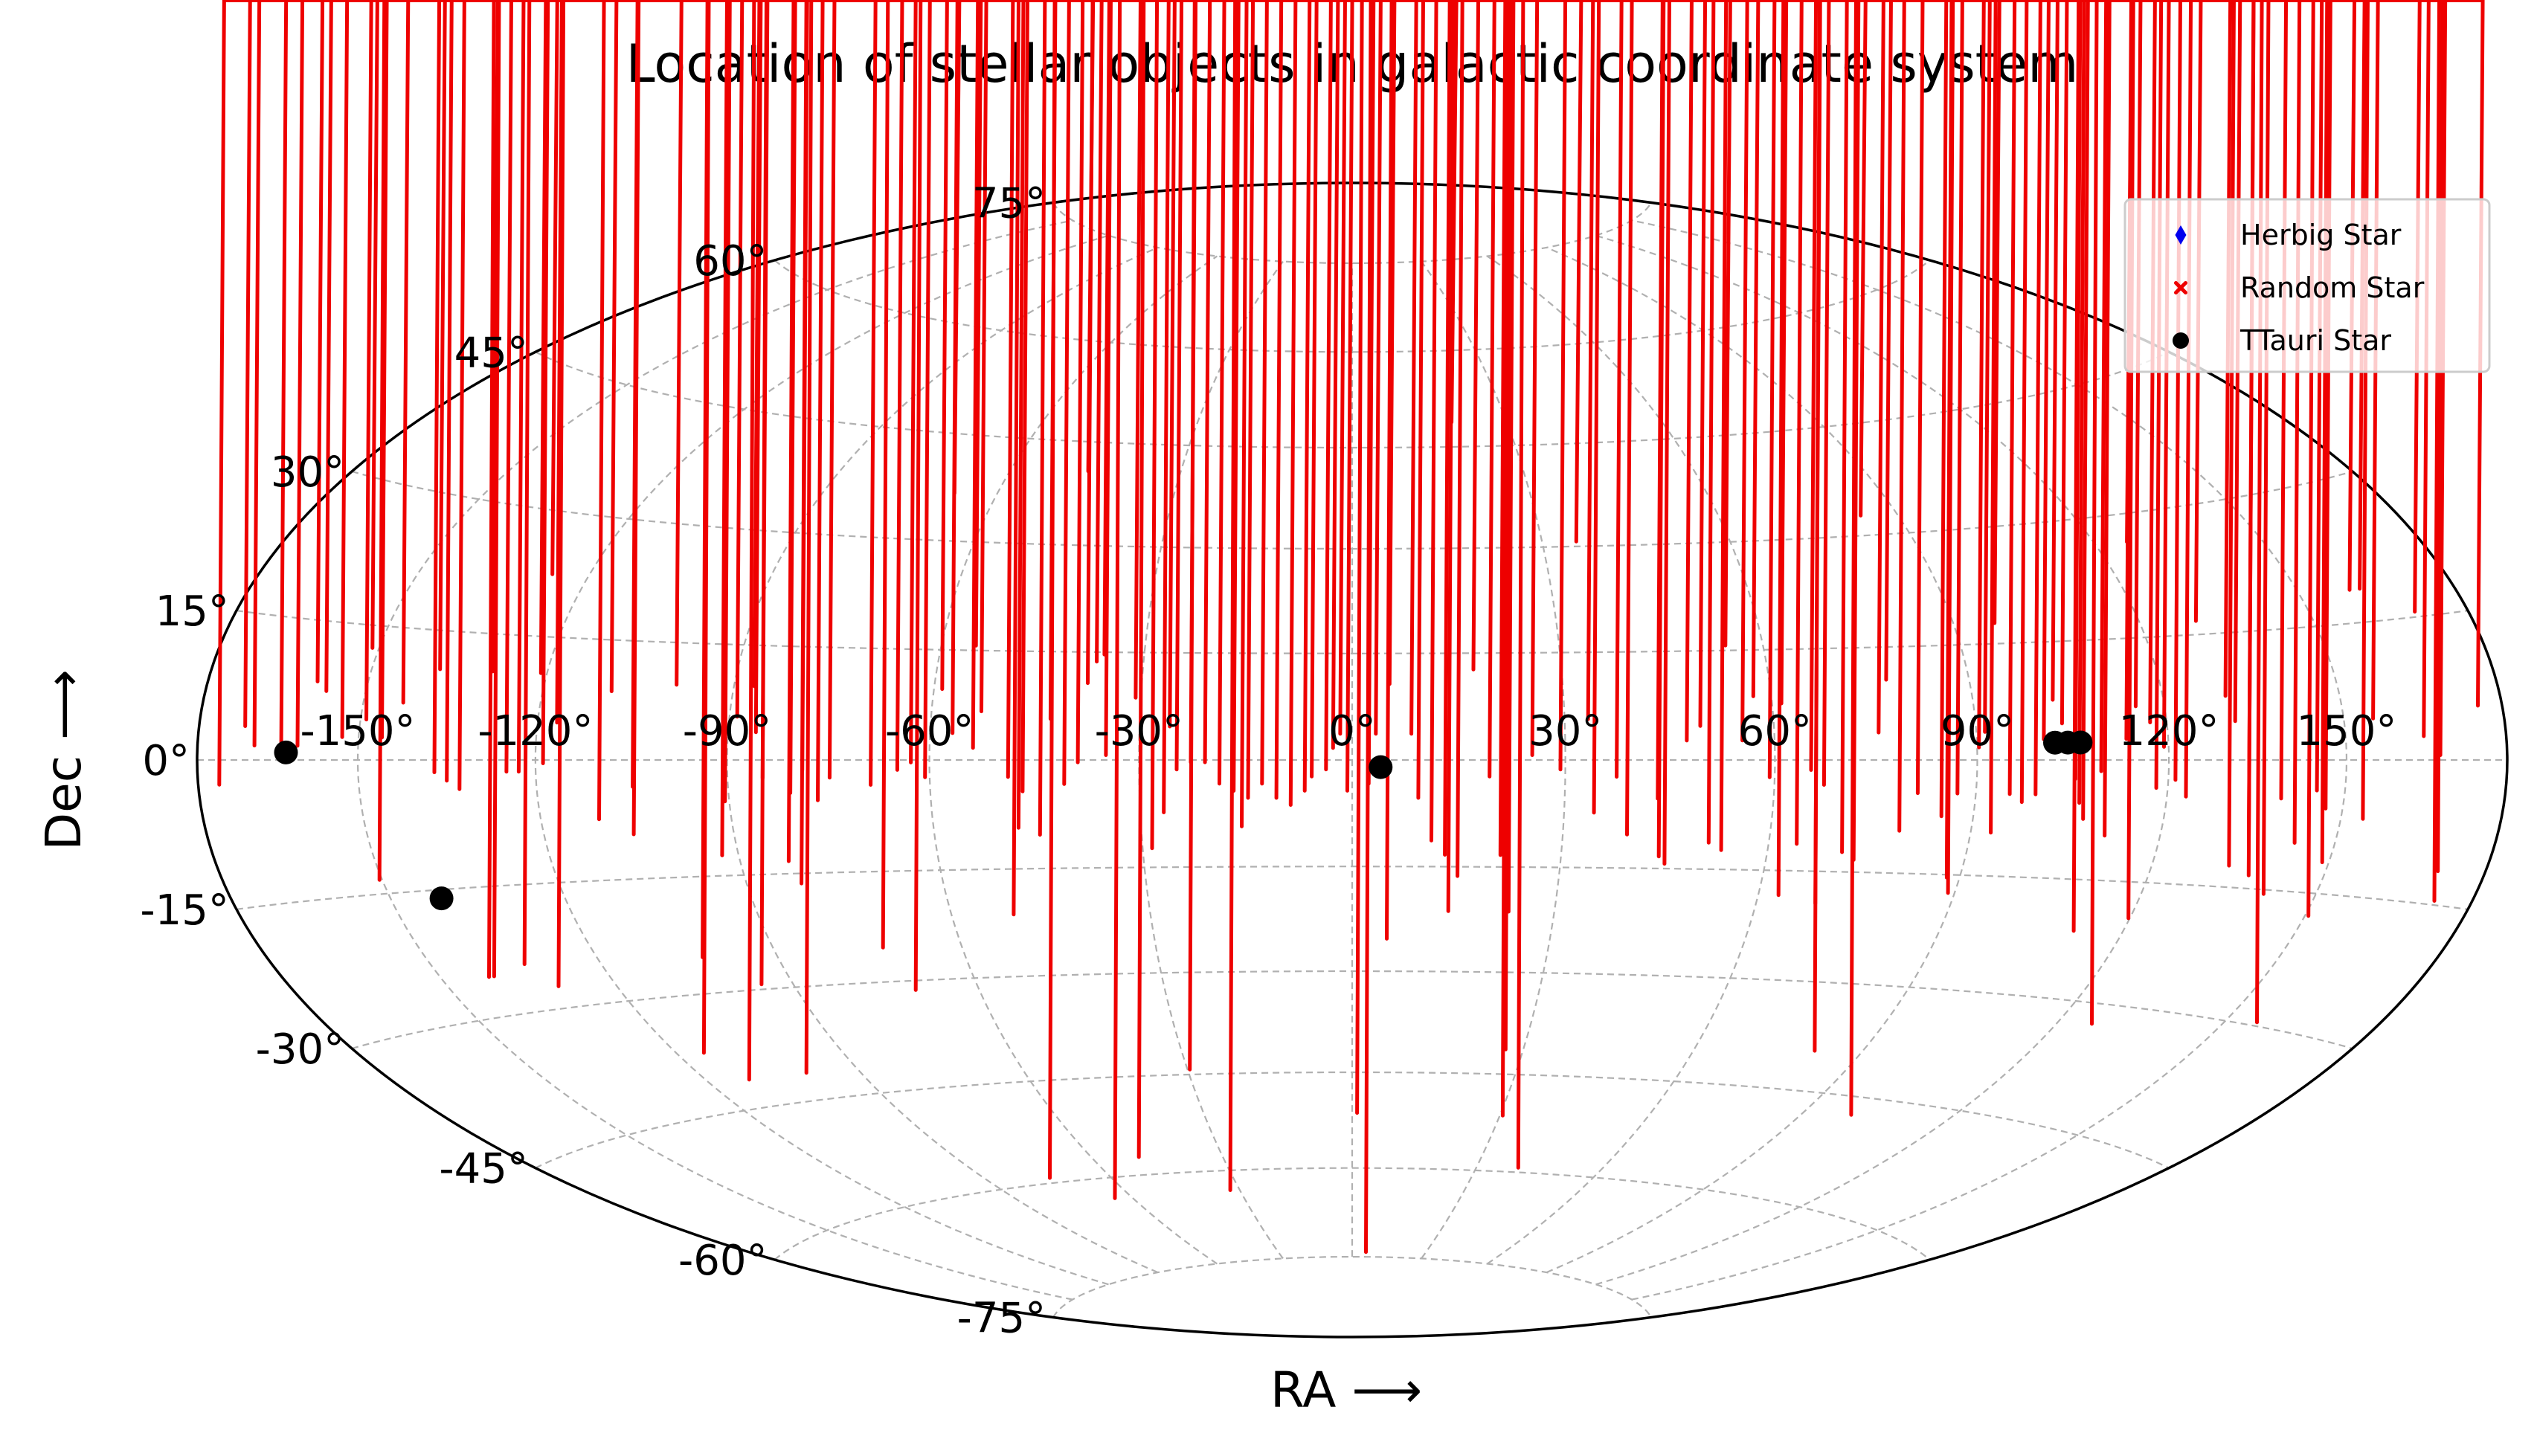 The width and height of the screenshot is (2537, 1456). What do you see at coordinates (63, 760) in the screenshot?
I see `y-axis-label: Dec ⟶` at bounding box center [63, 760].